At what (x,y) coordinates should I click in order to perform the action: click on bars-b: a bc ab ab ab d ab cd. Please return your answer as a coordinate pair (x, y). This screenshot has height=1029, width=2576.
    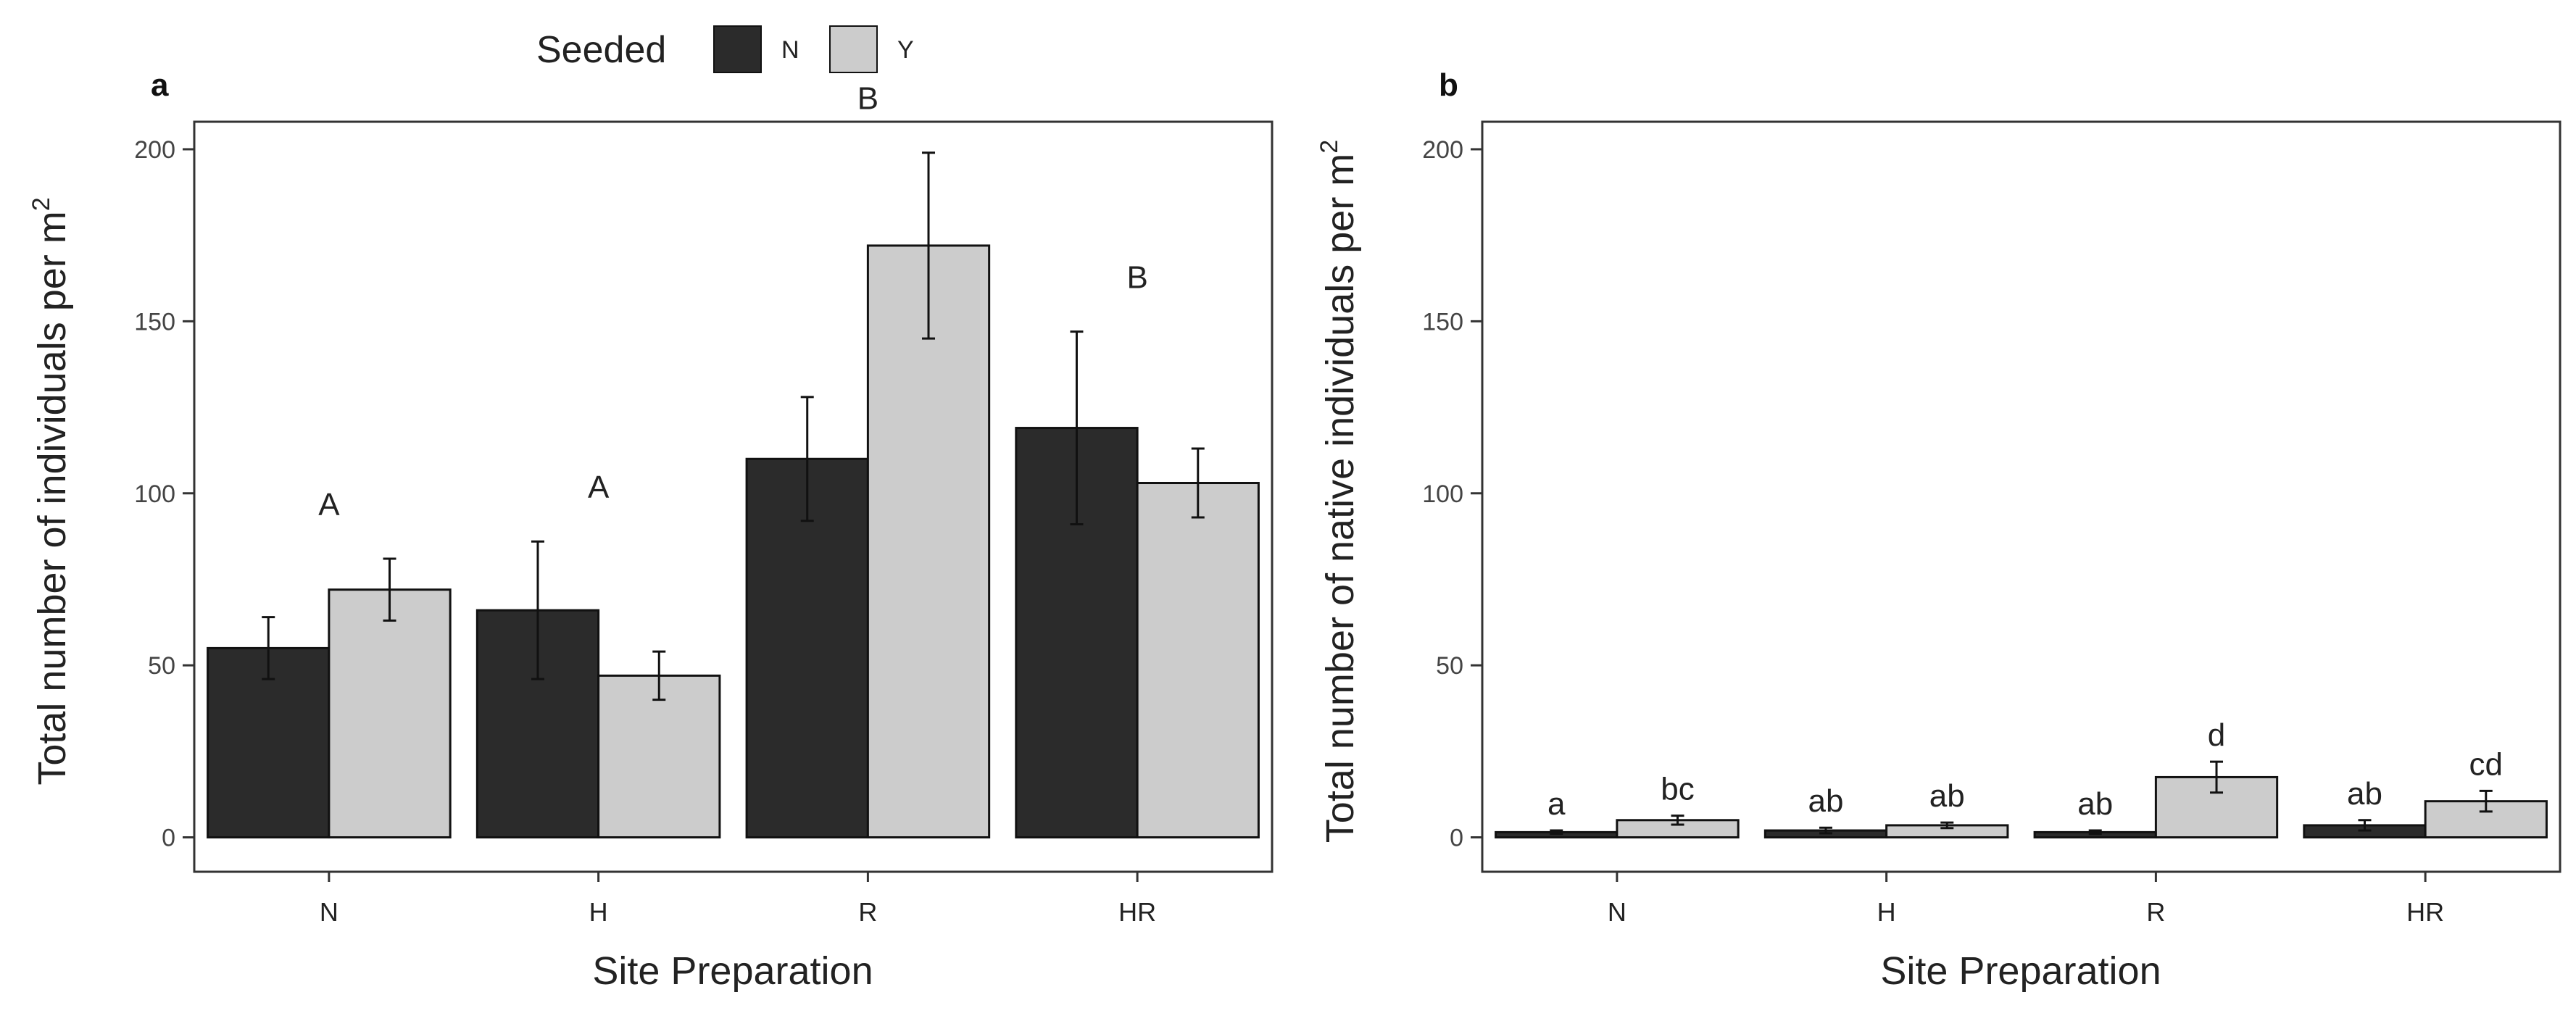
    Looking at the image, I should click on (2021, 778).